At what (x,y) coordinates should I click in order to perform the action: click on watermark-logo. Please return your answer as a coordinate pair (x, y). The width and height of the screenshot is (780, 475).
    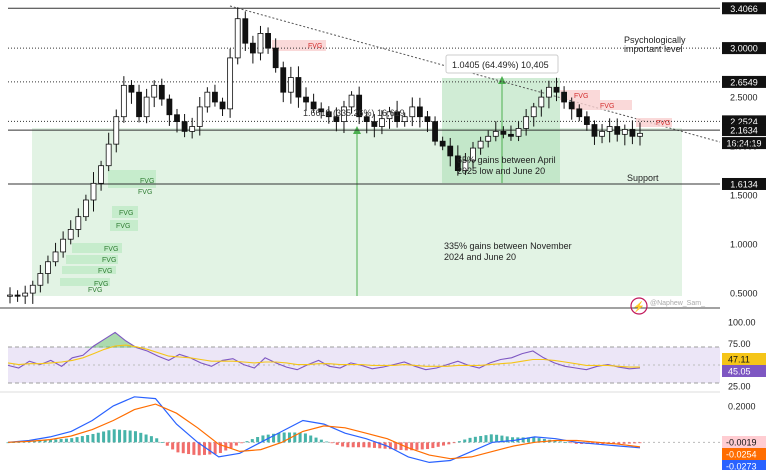
    Looking at the image, I should click on (639, 306).